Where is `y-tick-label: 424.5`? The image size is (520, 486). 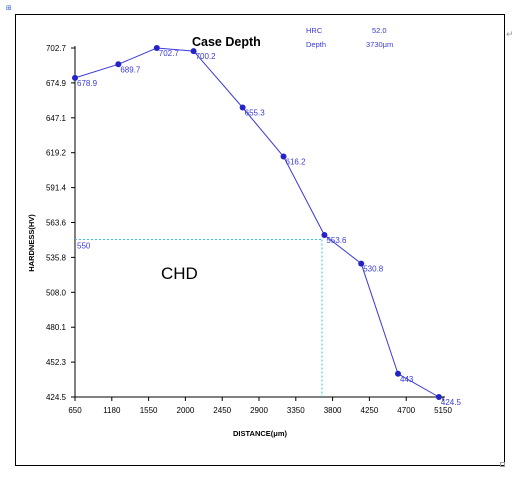 y-tick-label: 424.5 is located at coordinates (56, 397).